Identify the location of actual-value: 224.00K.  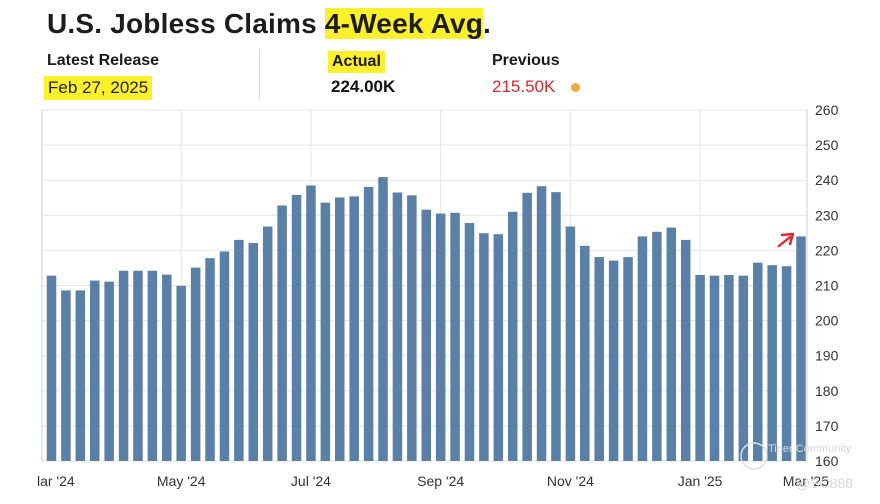
(363, 86).